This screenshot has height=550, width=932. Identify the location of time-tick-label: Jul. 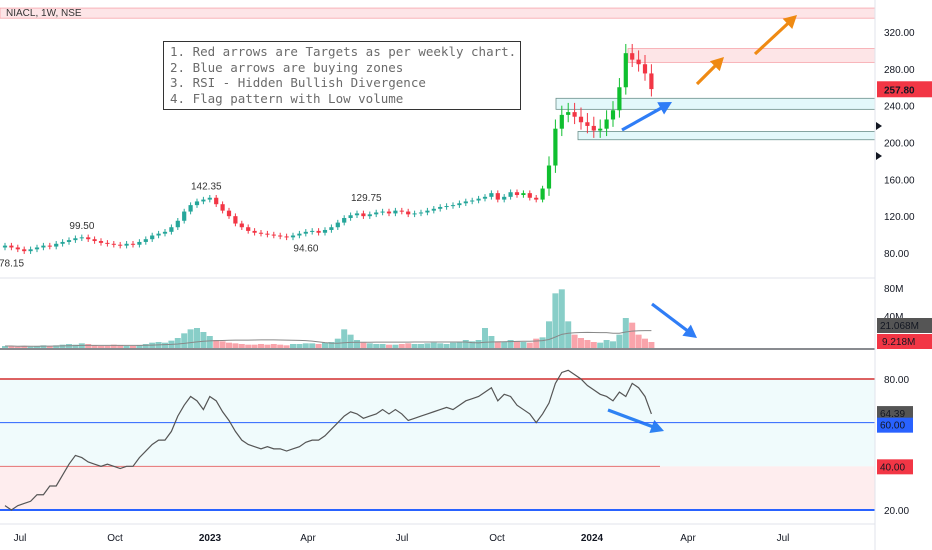
(402, 538).